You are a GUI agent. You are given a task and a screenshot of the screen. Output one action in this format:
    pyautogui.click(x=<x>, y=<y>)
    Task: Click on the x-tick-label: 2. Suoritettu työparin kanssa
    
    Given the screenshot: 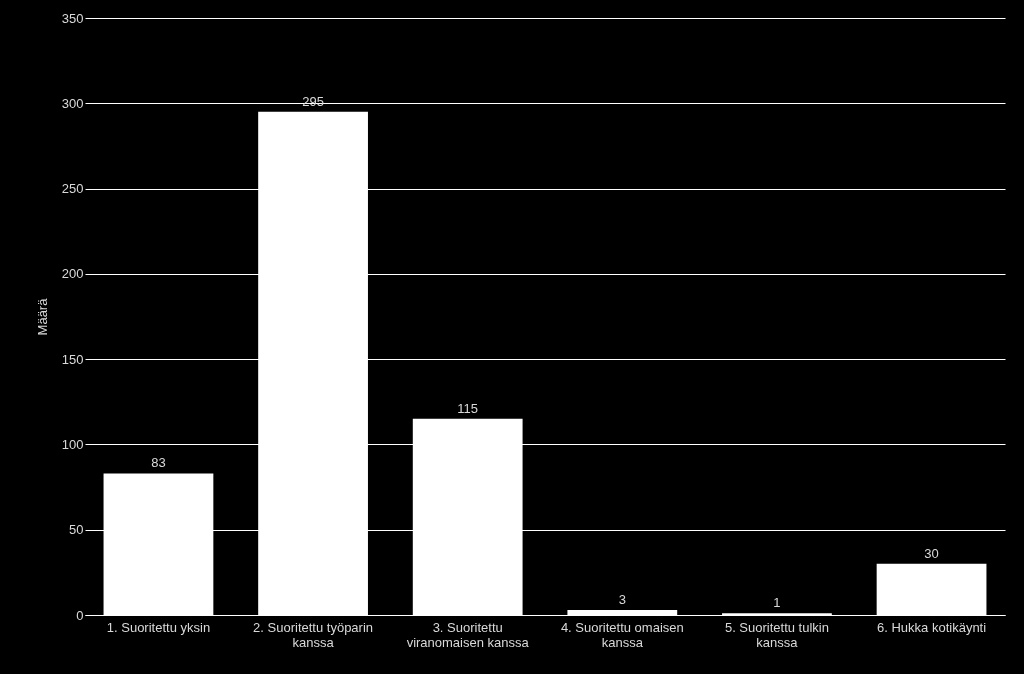 What is the action you would take?
    pyautogui.click(x=313, y=634)
    